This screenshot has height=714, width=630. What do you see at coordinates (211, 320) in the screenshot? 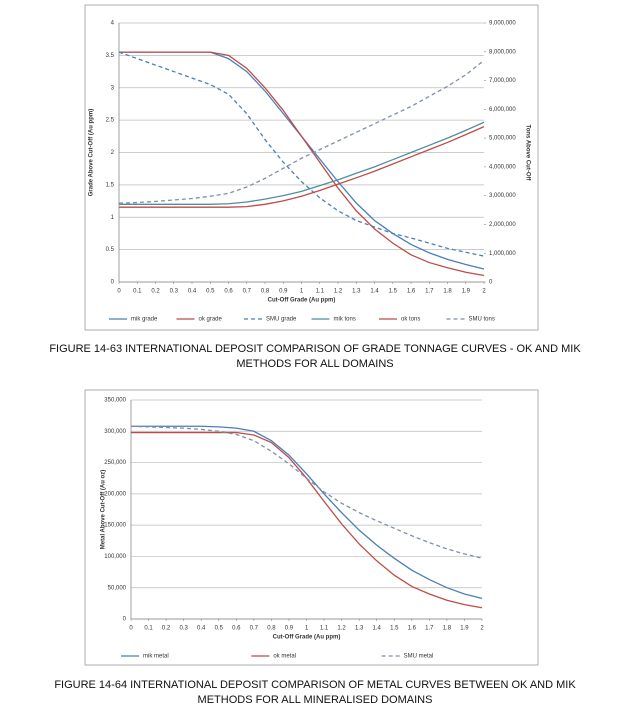
I see `legend-label: ok grade` at bounding box center [211, 320].